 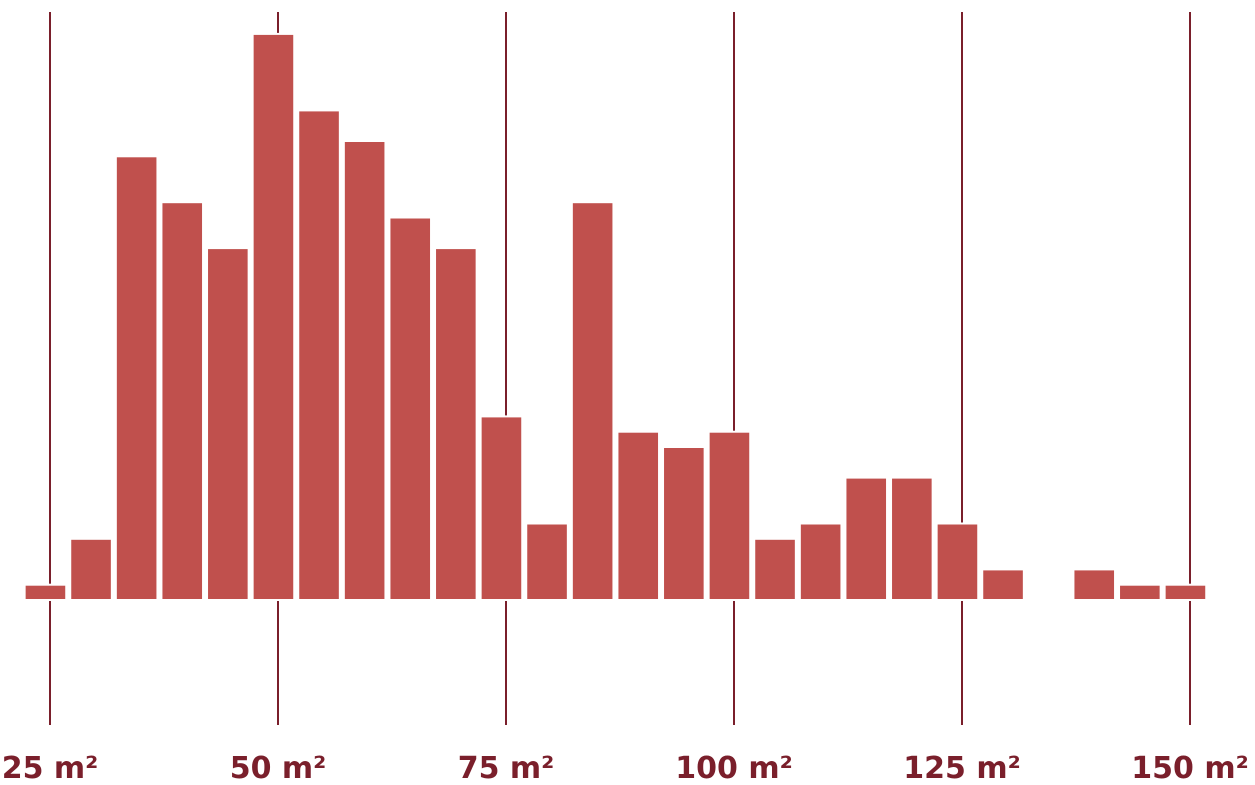 What do you see at coordinates (625, 768) in the screenshot?
I see `x-axis-tick-labels: 25 m² 50 m² 75 m² 100 m² 125 m² 150 m²` at bounding box center [625, 768].